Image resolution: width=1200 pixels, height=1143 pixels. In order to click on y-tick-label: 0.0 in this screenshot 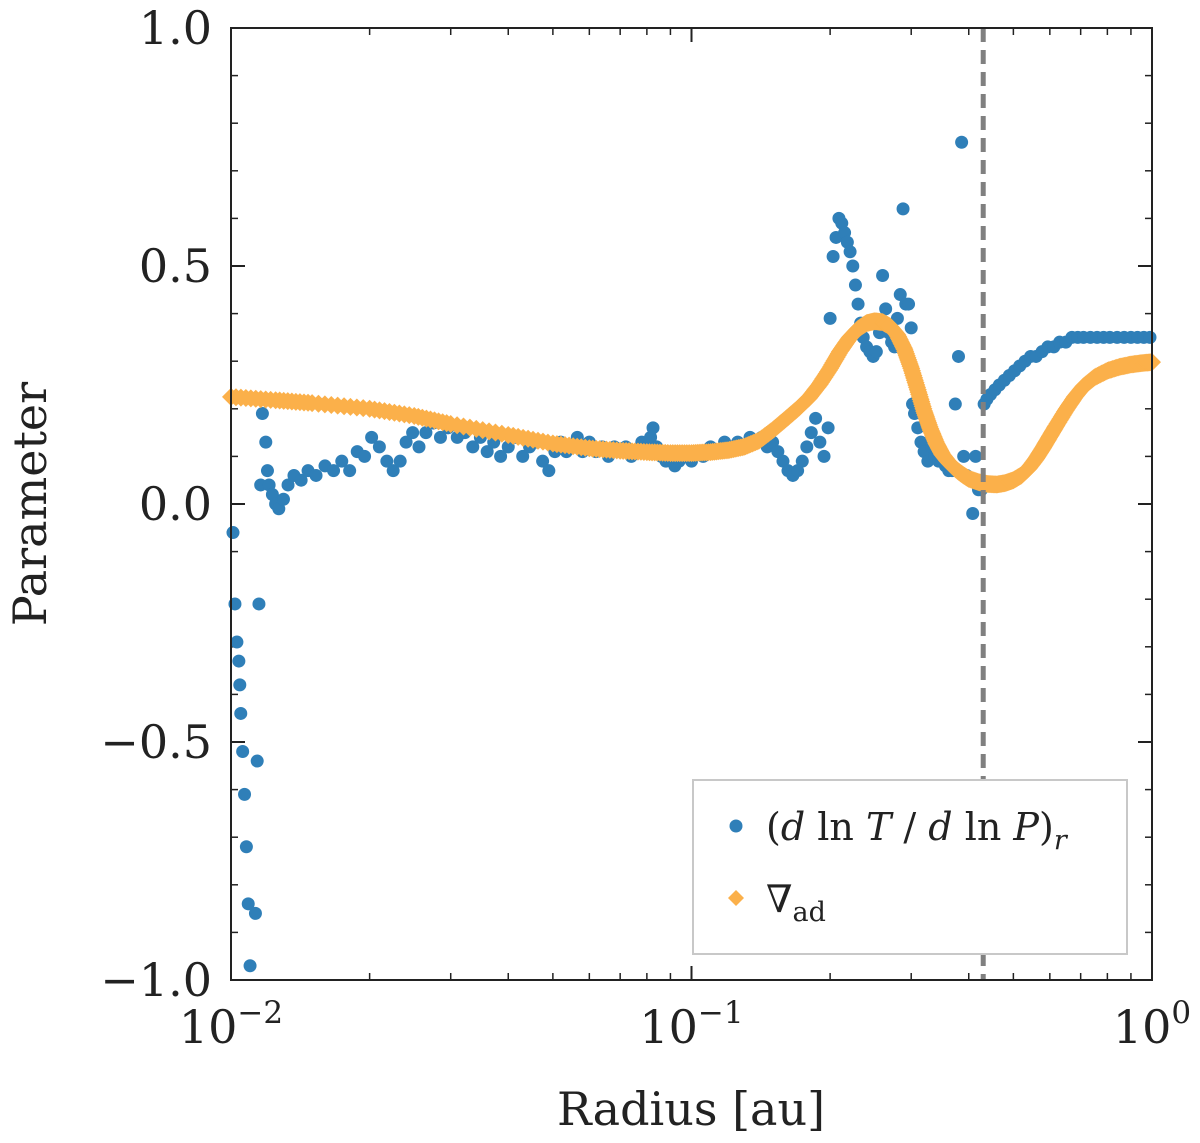, I will do `click(175, 504)`.